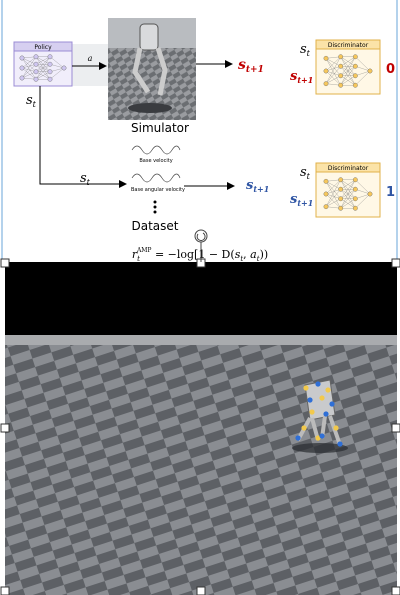 The height and width of the screenshot is (595, 400). I want to click on state: st, so click(305, 173).